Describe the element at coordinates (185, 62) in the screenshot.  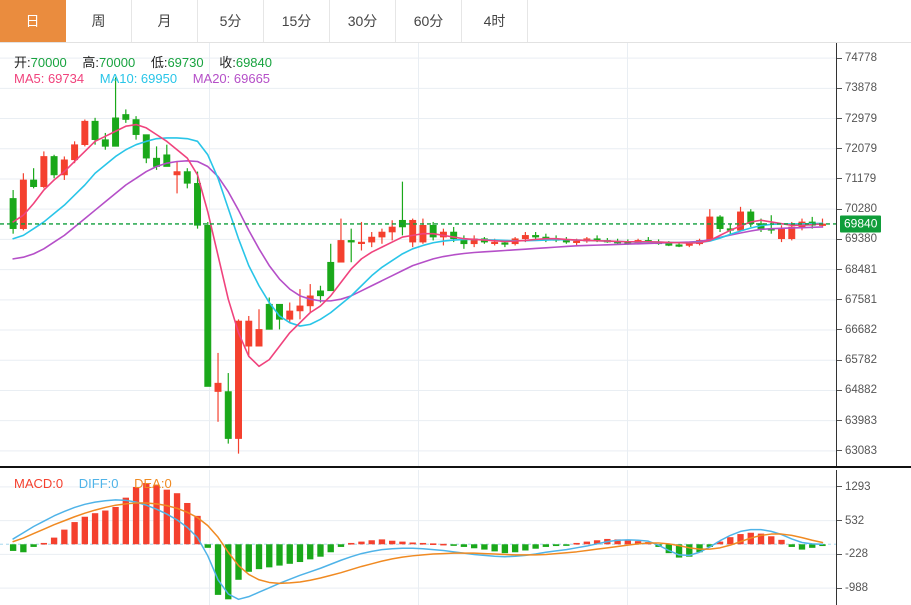
I see `low-value: 69730` at that location.